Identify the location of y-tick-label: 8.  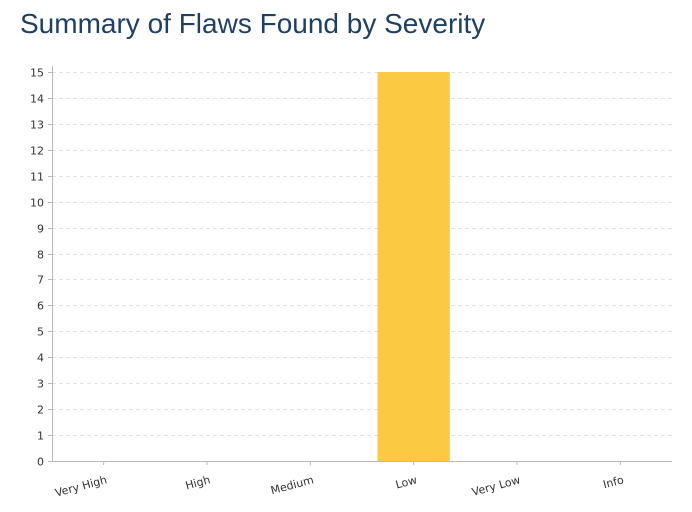
(40, 255).